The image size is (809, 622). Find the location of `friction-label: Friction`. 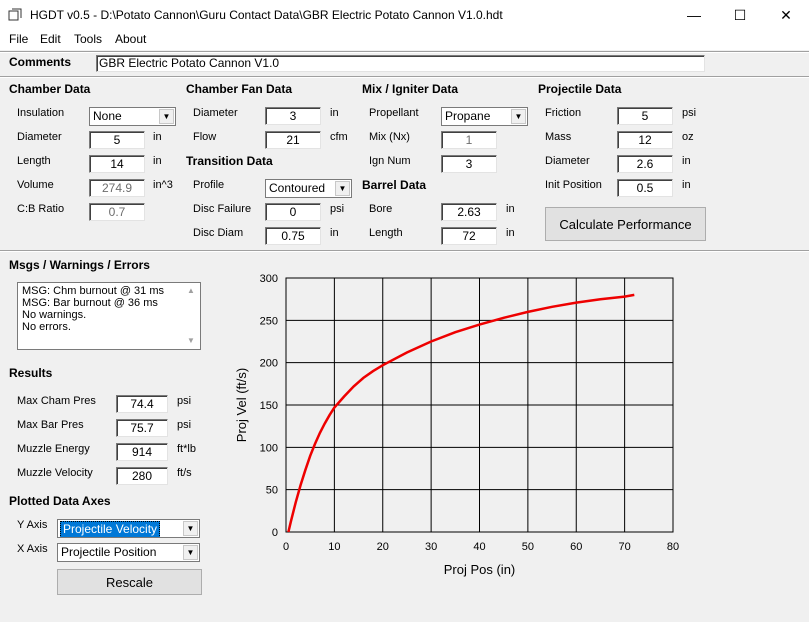

friction-label: Friction is located at coordinates (563, 113).